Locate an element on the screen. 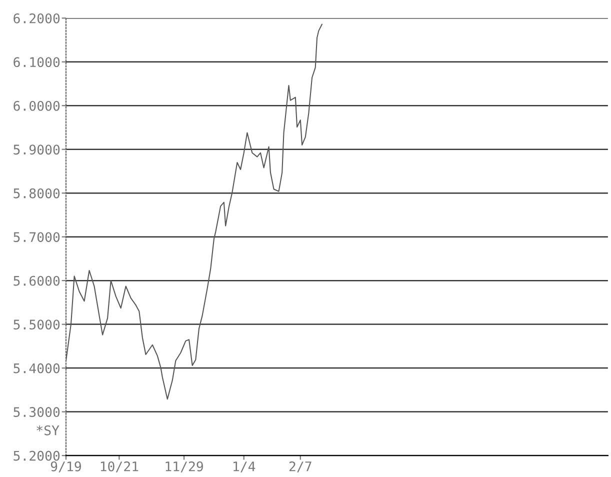 The image size is (611, 477). y-tick-label: 5.7000 is located at coordinates (37, 237).